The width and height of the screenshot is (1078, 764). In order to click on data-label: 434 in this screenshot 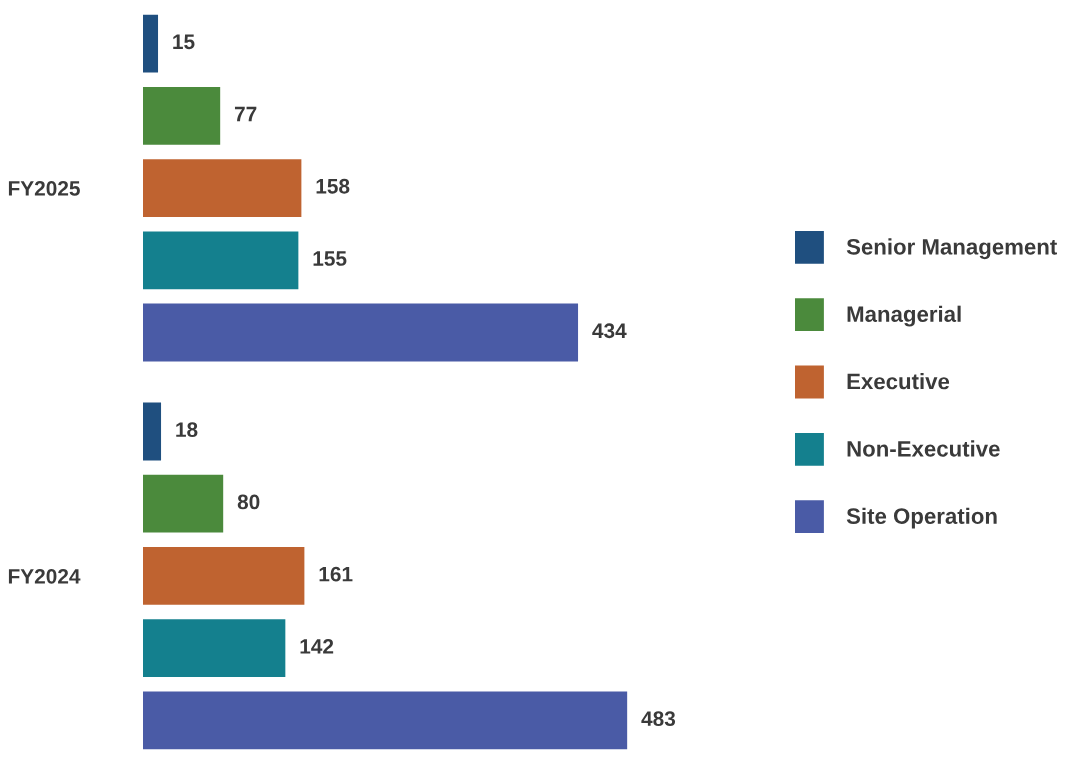, I will do `click(609, 331)`.